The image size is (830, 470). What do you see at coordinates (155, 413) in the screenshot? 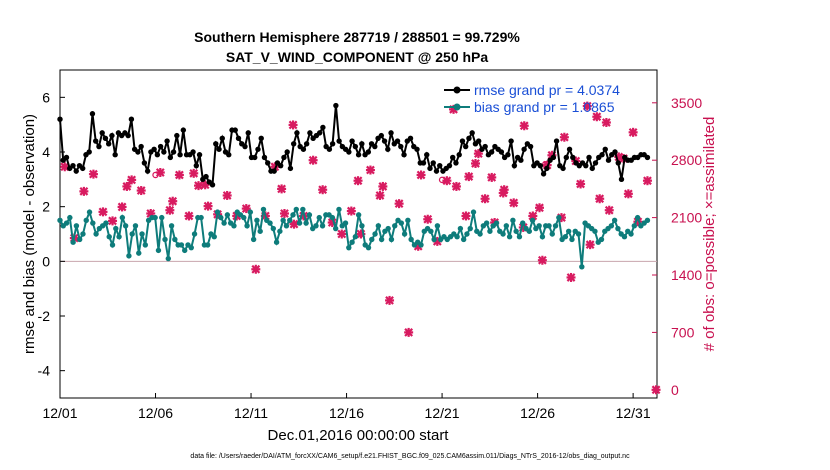
I see `x-tick-label: 12/06` at bounding box center [155, 413].